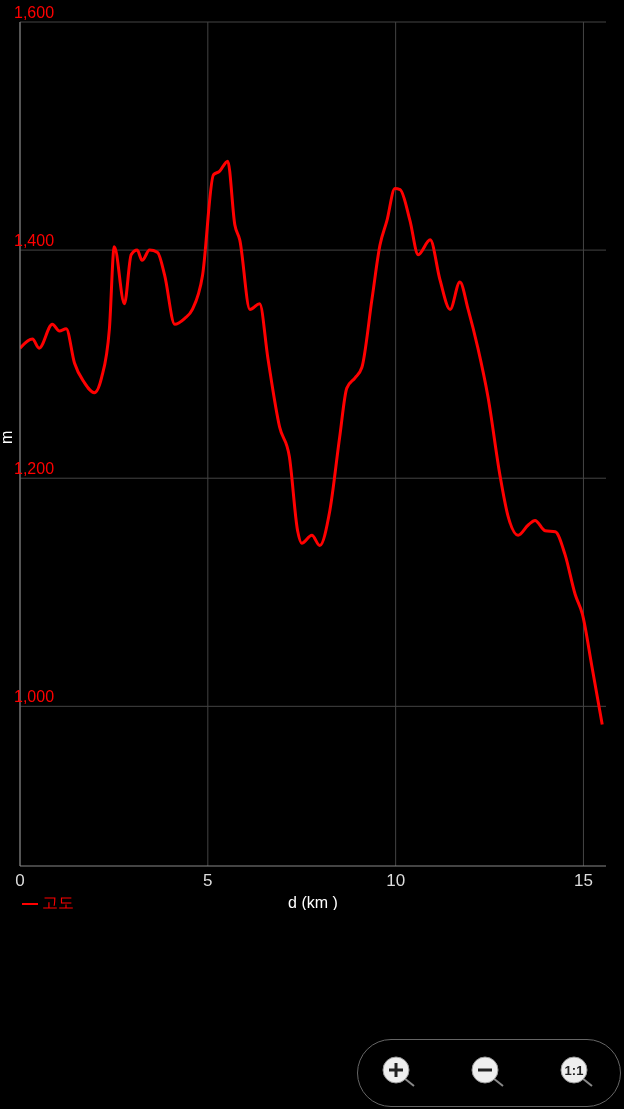 The height and width of the screenshot is (1109, 624). I want to click on y-tick-label: 1,200, so click(34, 469).